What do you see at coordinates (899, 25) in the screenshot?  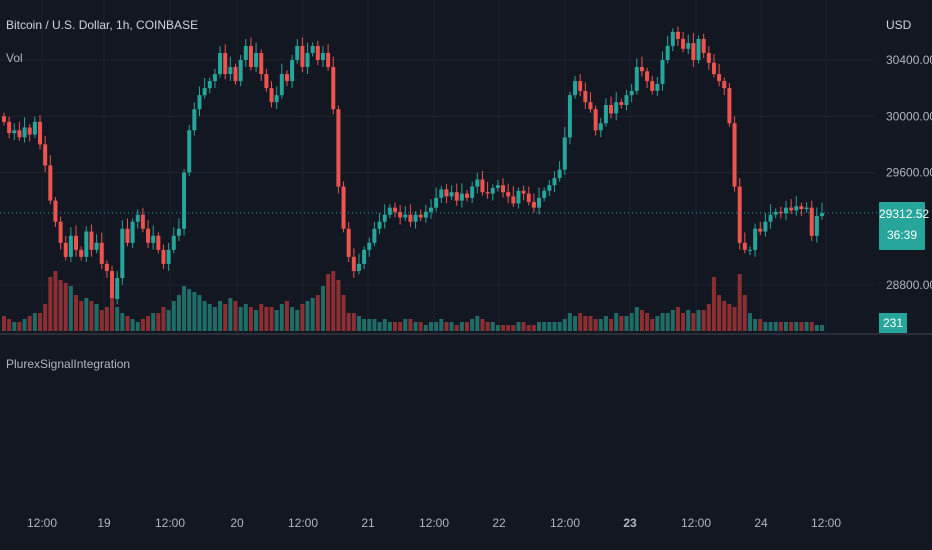 I see `currency-label: USD` at bounding box center [899, 25].